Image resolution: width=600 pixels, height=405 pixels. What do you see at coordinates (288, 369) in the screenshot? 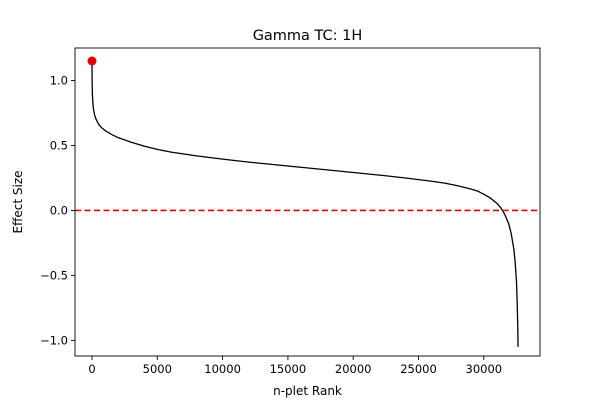
I see `x-tick-label: 15000` at bounding box center [288, 369].